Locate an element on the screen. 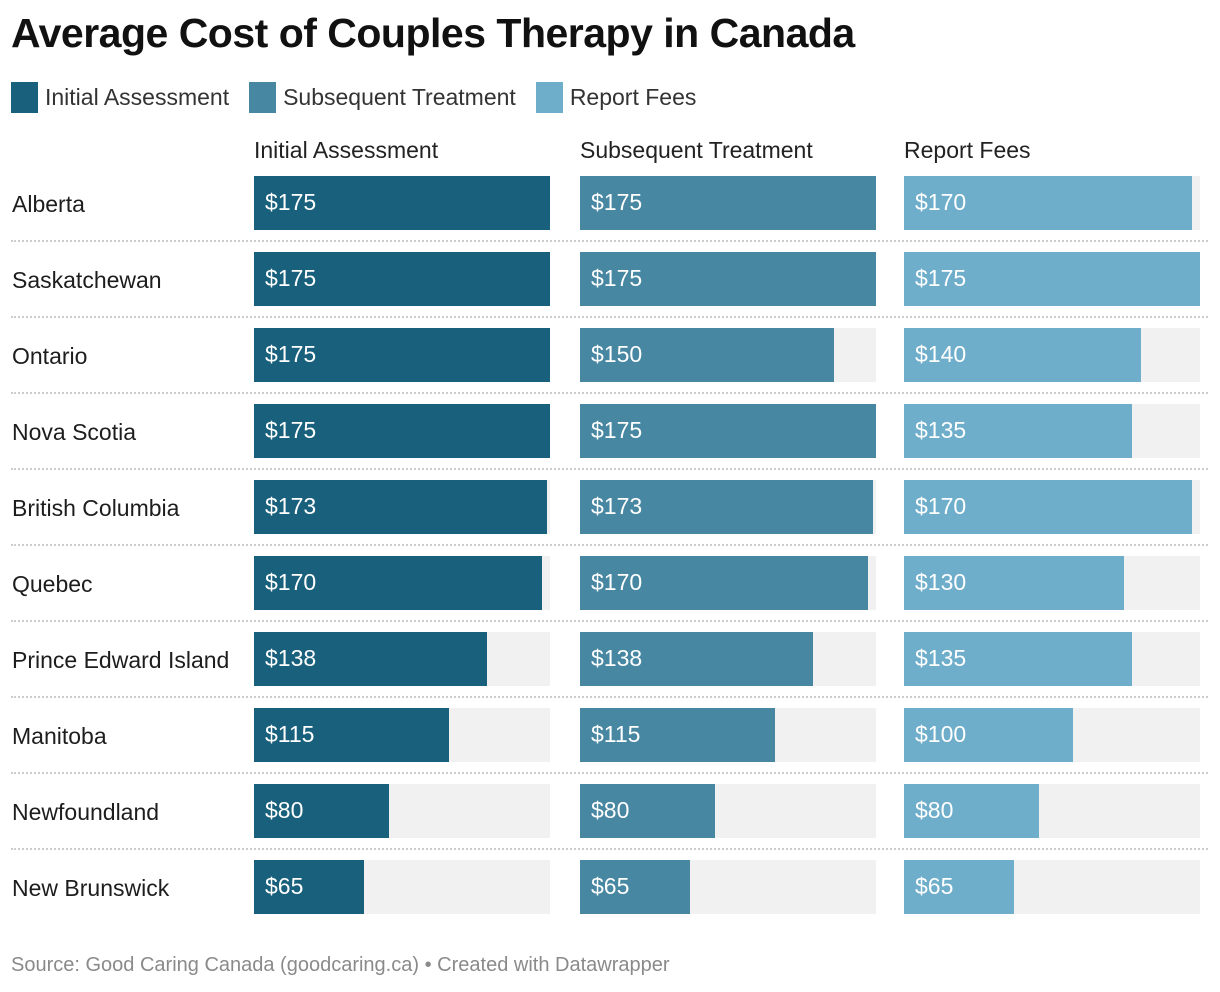 The image size is (1220, 992). bar-value-label: $140 is located at coordinates (941, 354).